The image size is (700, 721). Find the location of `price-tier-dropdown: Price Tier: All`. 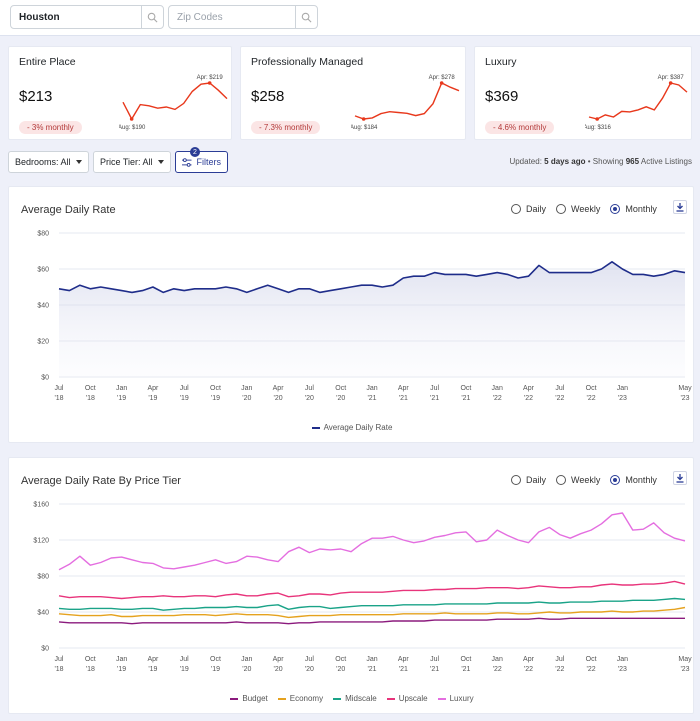

price-tier-dropdown: Price Tier: All is located at coordinates (132, 162).